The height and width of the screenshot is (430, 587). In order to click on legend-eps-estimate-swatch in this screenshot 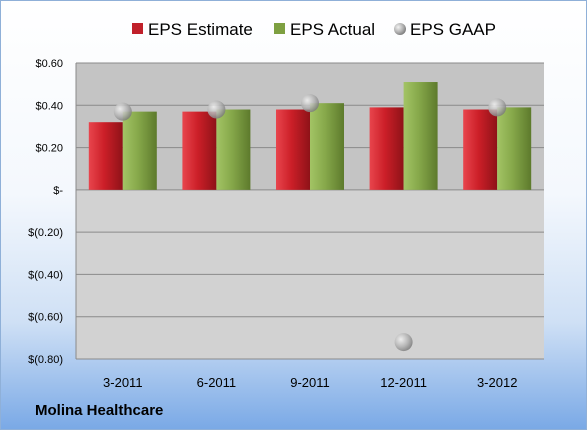, I will do `click(137, 28)`.